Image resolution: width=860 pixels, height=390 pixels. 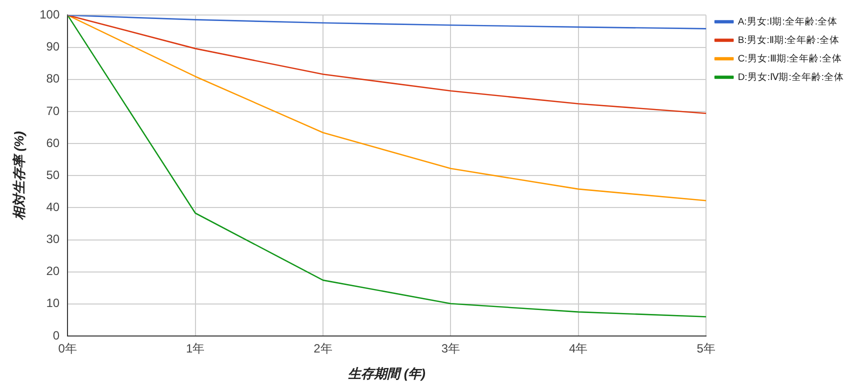 What do you see at coordinates (53, 111) in the screenshot?
I see `y-tick-label: 70` at bounding box center [53, 111].